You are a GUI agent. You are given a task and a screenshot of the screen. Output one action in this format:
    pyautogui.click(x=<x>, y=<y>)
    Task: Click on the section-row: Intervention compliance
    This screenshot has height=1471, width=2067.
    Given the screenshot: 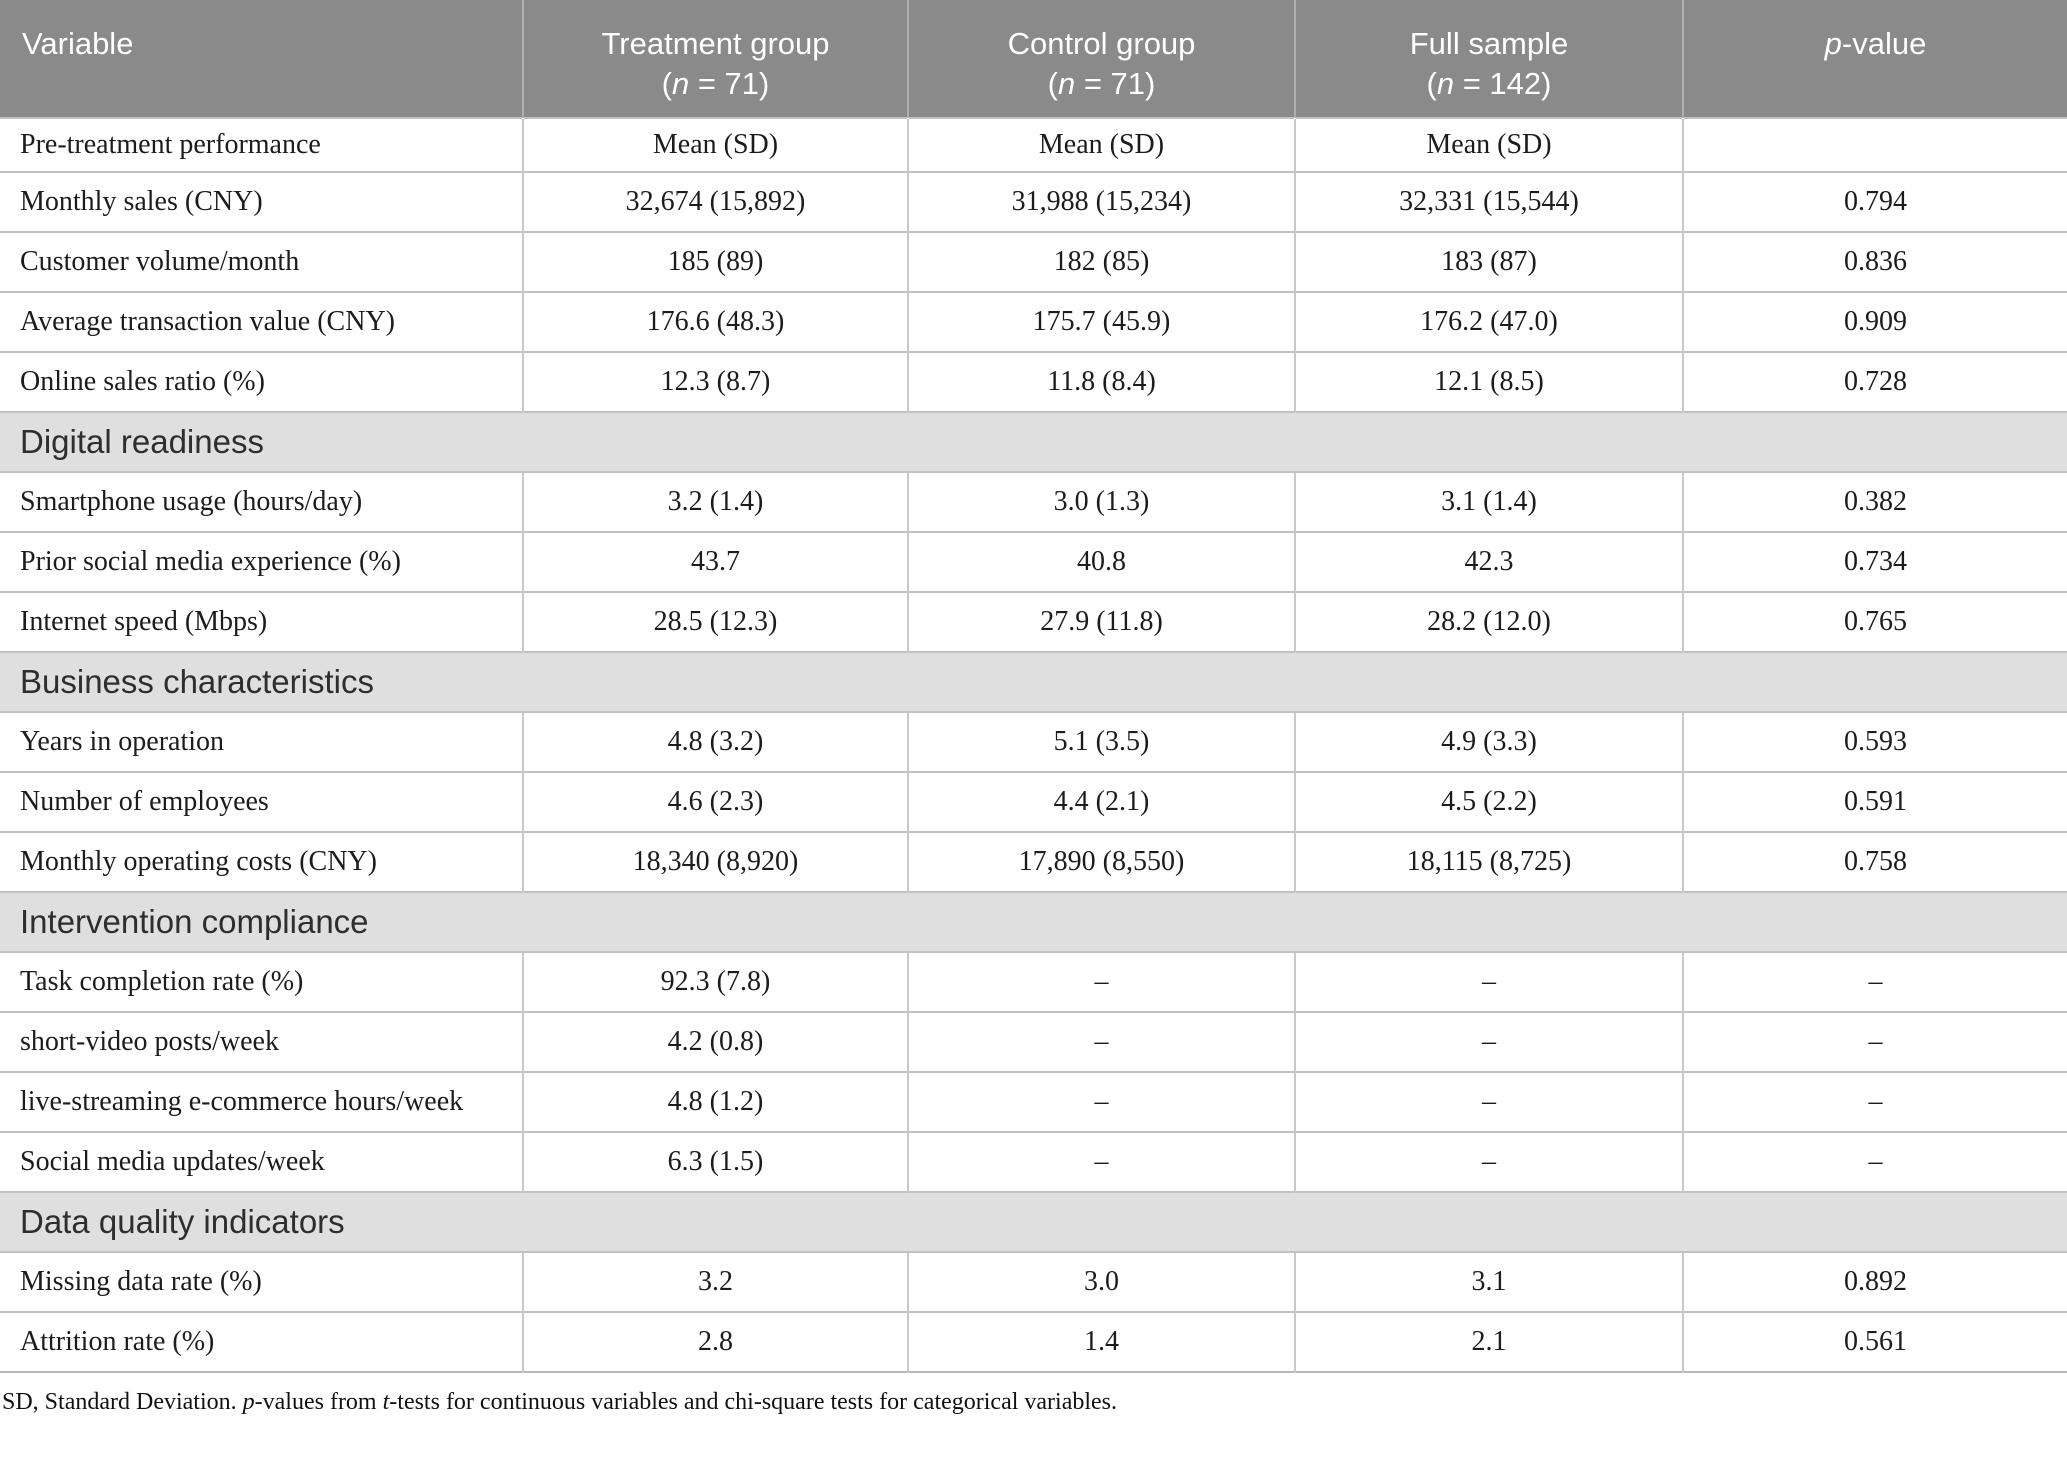 What is the action you would take?
    pyautogui.click(x=1033, y=921)
    